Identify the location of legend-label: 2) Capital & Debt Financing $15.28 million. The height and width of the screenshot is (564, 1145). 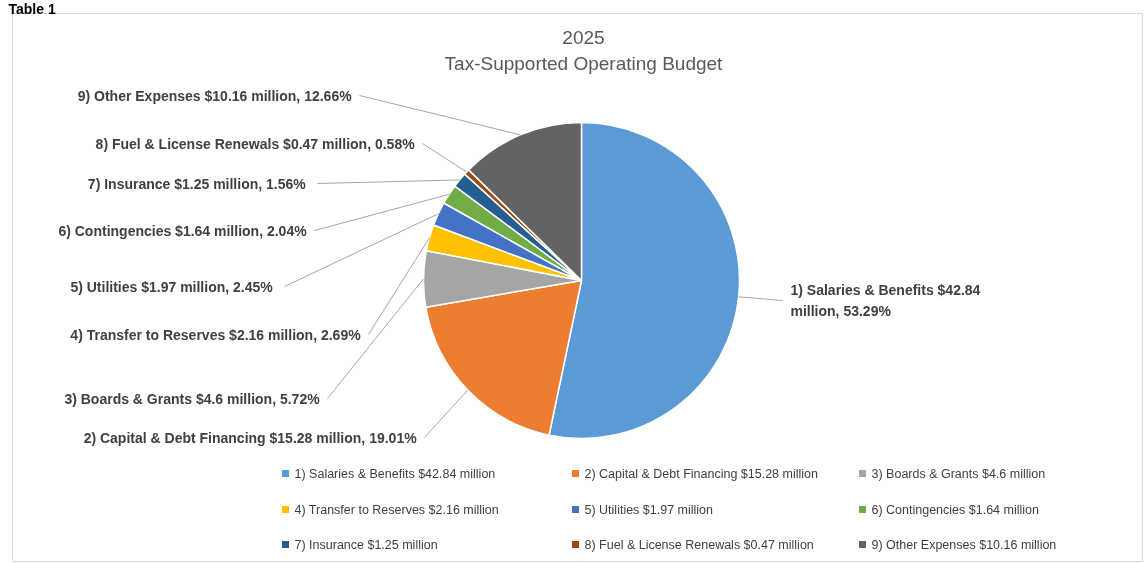
(701, 473).